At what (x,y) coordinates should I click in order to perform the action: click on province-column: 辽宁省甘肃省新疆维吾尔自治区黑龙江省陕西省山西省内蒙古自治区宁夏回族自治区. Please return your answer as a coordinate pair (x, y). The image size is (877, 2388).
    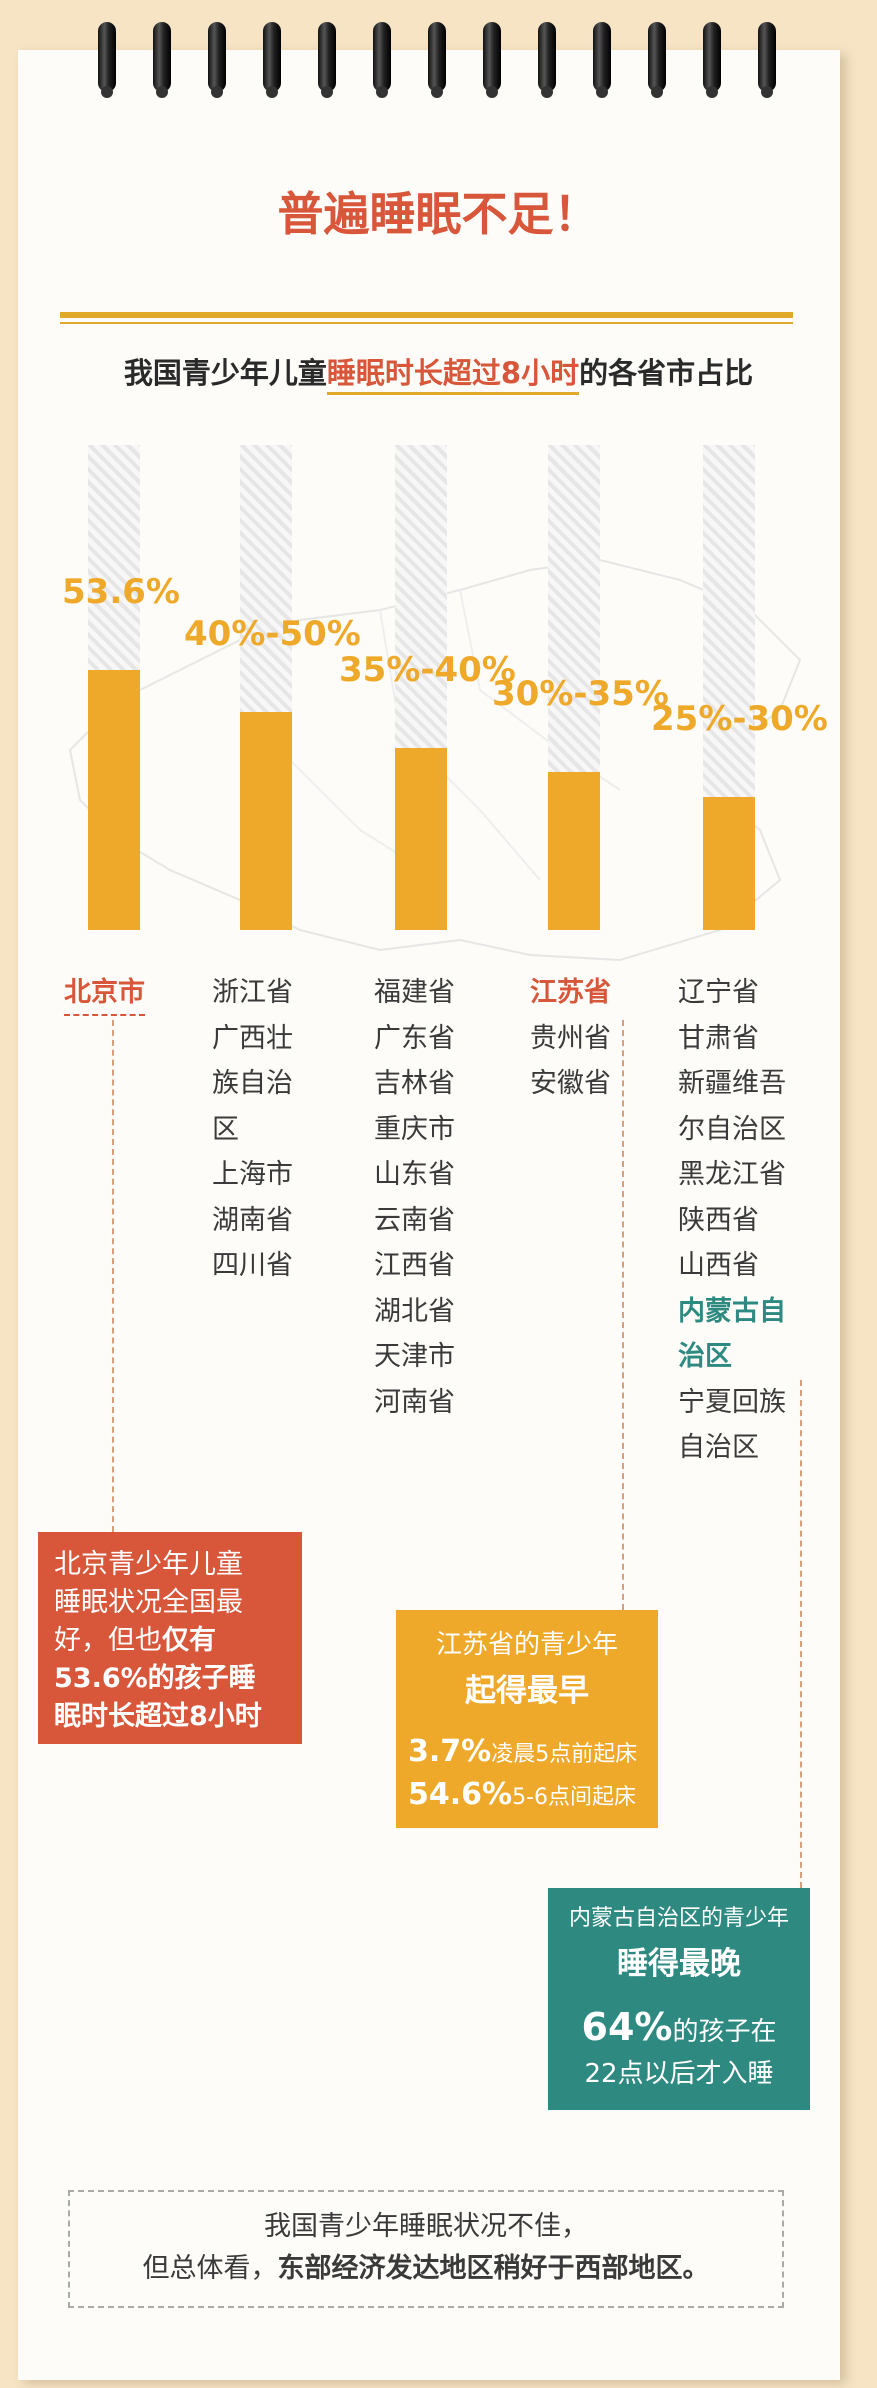
    Looking at the image, I should click on (732, 1220).